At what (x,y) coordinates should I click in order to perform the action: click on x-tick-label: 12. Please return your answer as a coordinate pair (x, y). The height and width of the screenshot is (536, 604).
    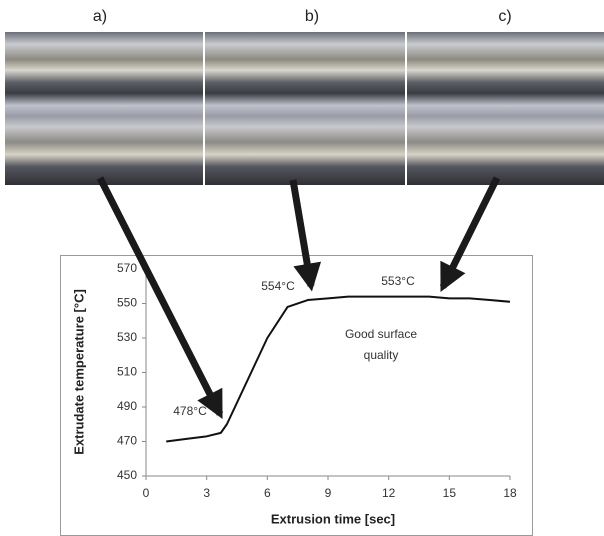
    Looking at the image, I should click on (389, 493).